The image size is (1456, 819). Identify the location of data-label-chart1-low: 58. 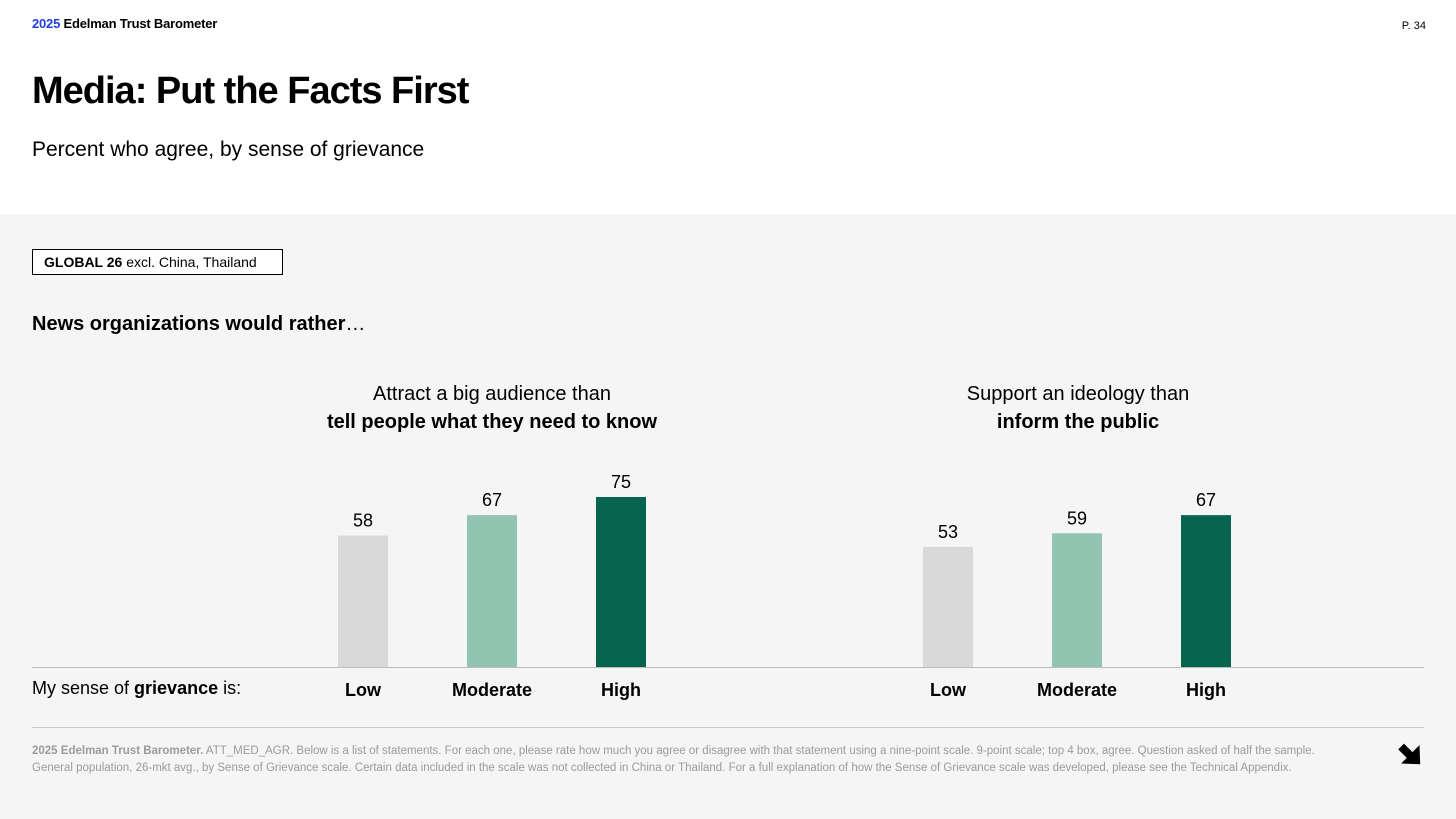
(363, 521).